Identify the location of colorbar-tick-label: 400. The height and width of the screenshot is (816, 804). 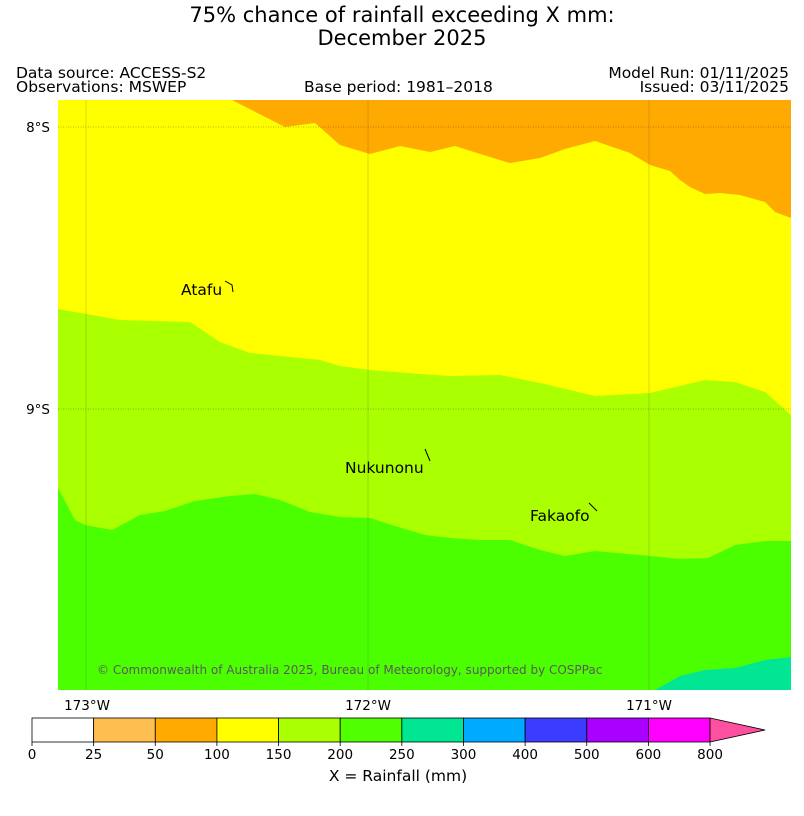
(525, 755).